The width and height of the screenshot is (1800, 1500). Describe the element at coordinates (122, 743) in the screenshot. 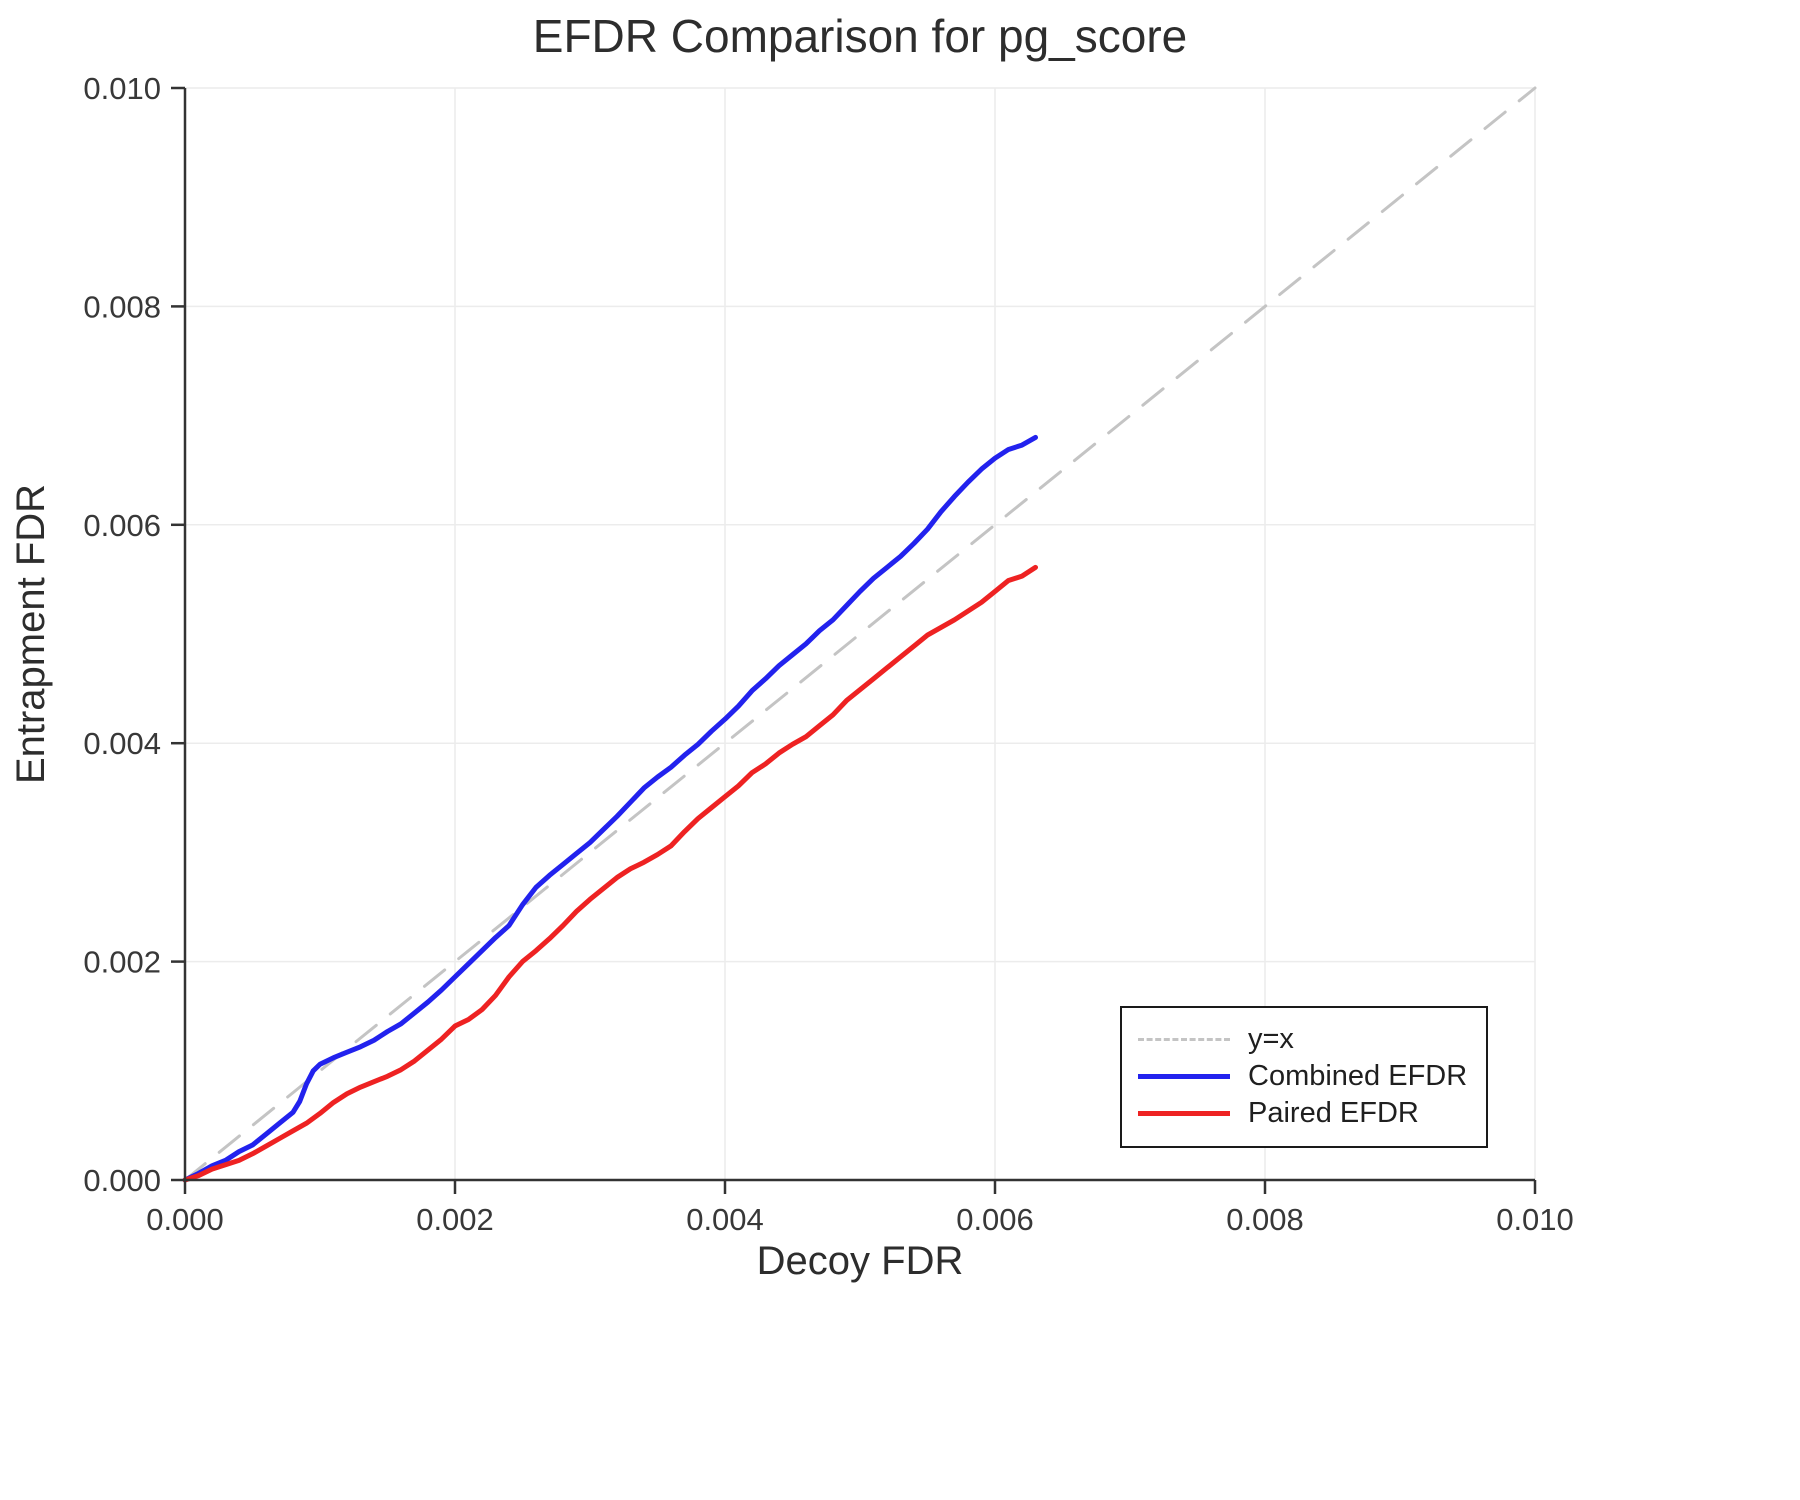

I see `y-tick-label: 0.004` at that location.